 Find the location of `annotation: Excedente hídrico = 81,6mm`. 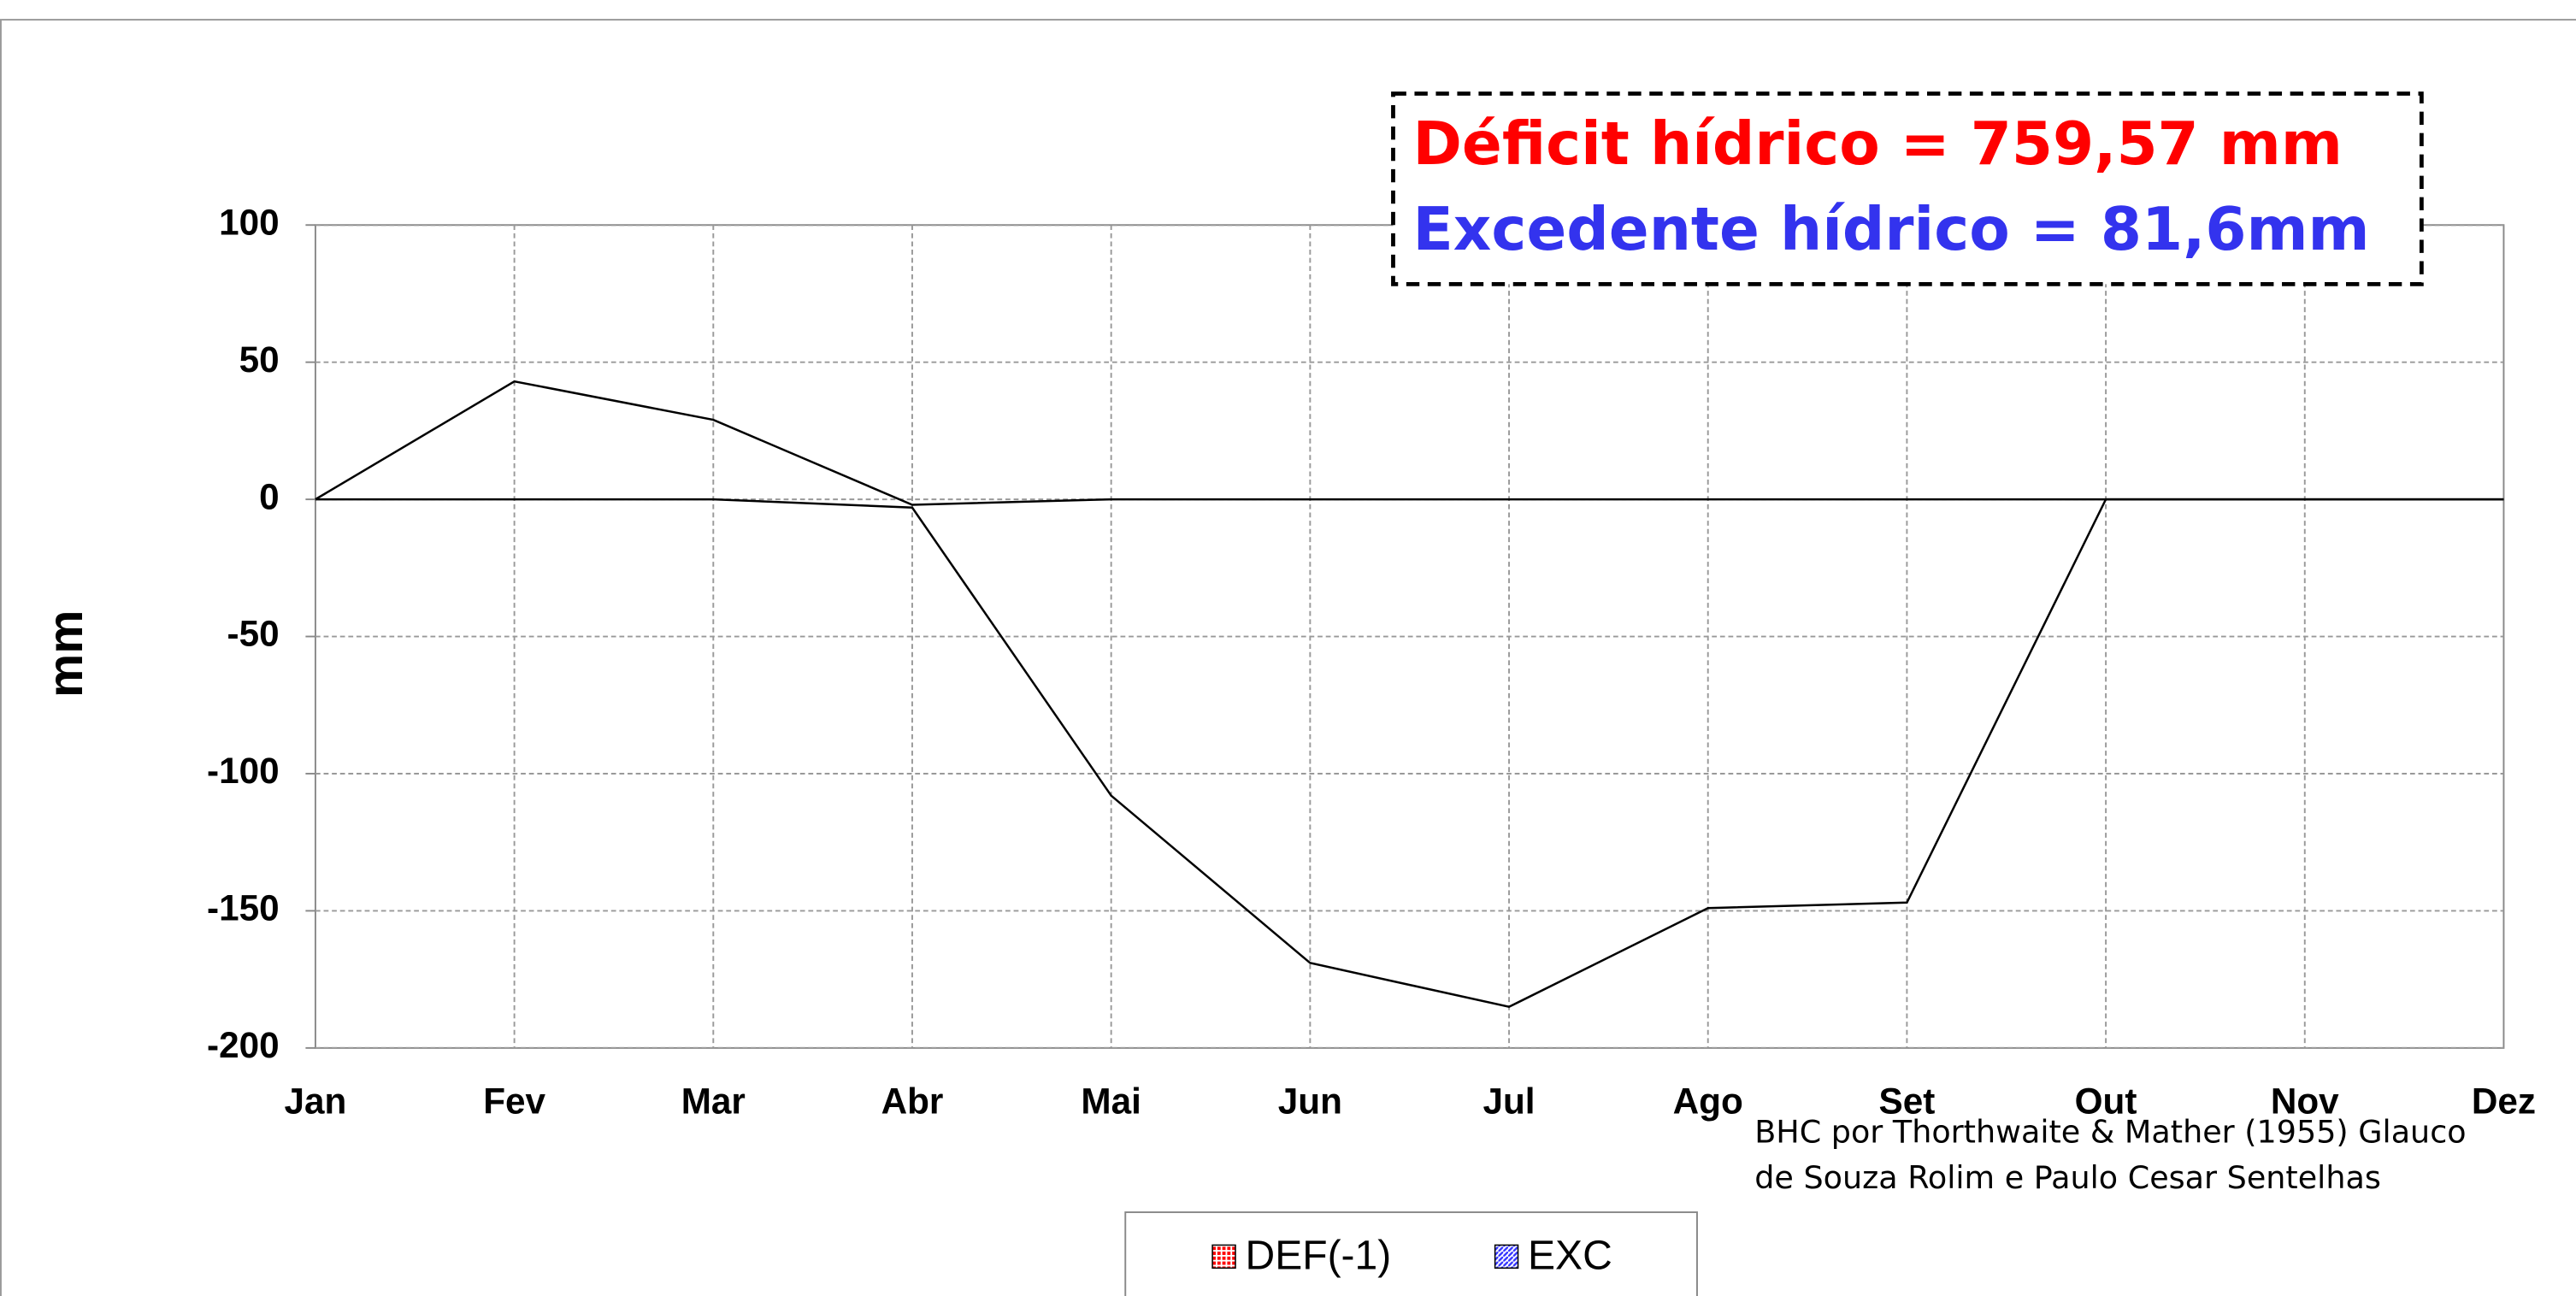

annotation: Excedente hídrico = 81,6mm is located at coordinates (1891, 230).